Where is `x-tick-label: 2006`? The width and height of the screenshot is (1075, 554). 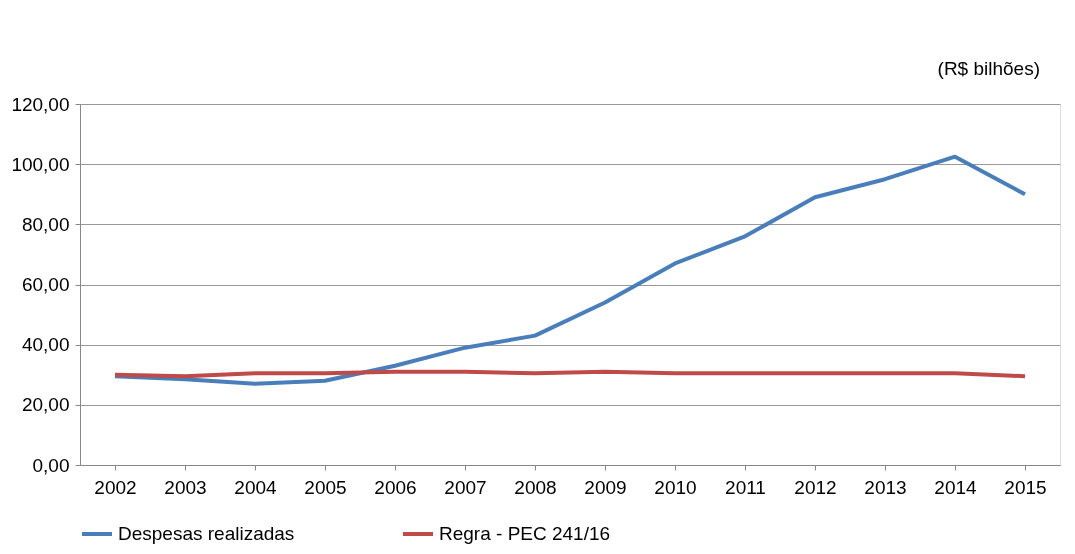 x-tick-label: 2006 is located at coordinates (395, 487).